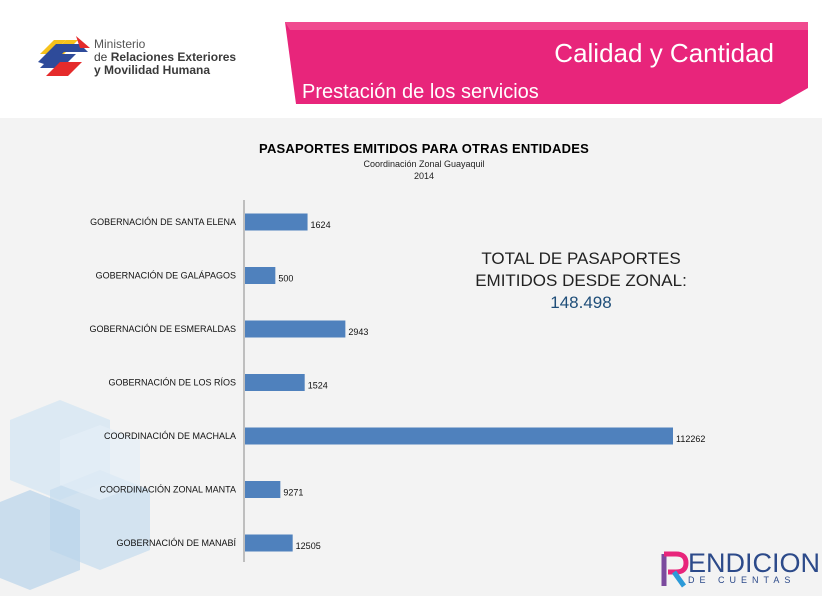  What do you see at coordinates (167, 490) in the screenshot?
I see `category-label-5: COORDINACIÓN ZONAL MANTA` at bounding box center [167, 490].